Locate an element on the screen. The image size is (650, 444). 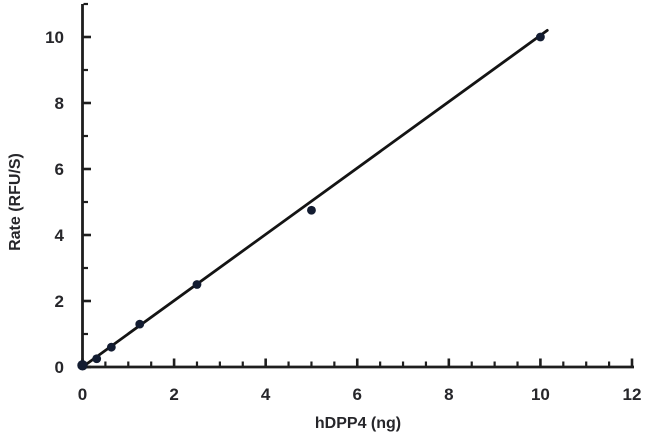
x-tick-label: 0 is located at coordinates (82, 394).